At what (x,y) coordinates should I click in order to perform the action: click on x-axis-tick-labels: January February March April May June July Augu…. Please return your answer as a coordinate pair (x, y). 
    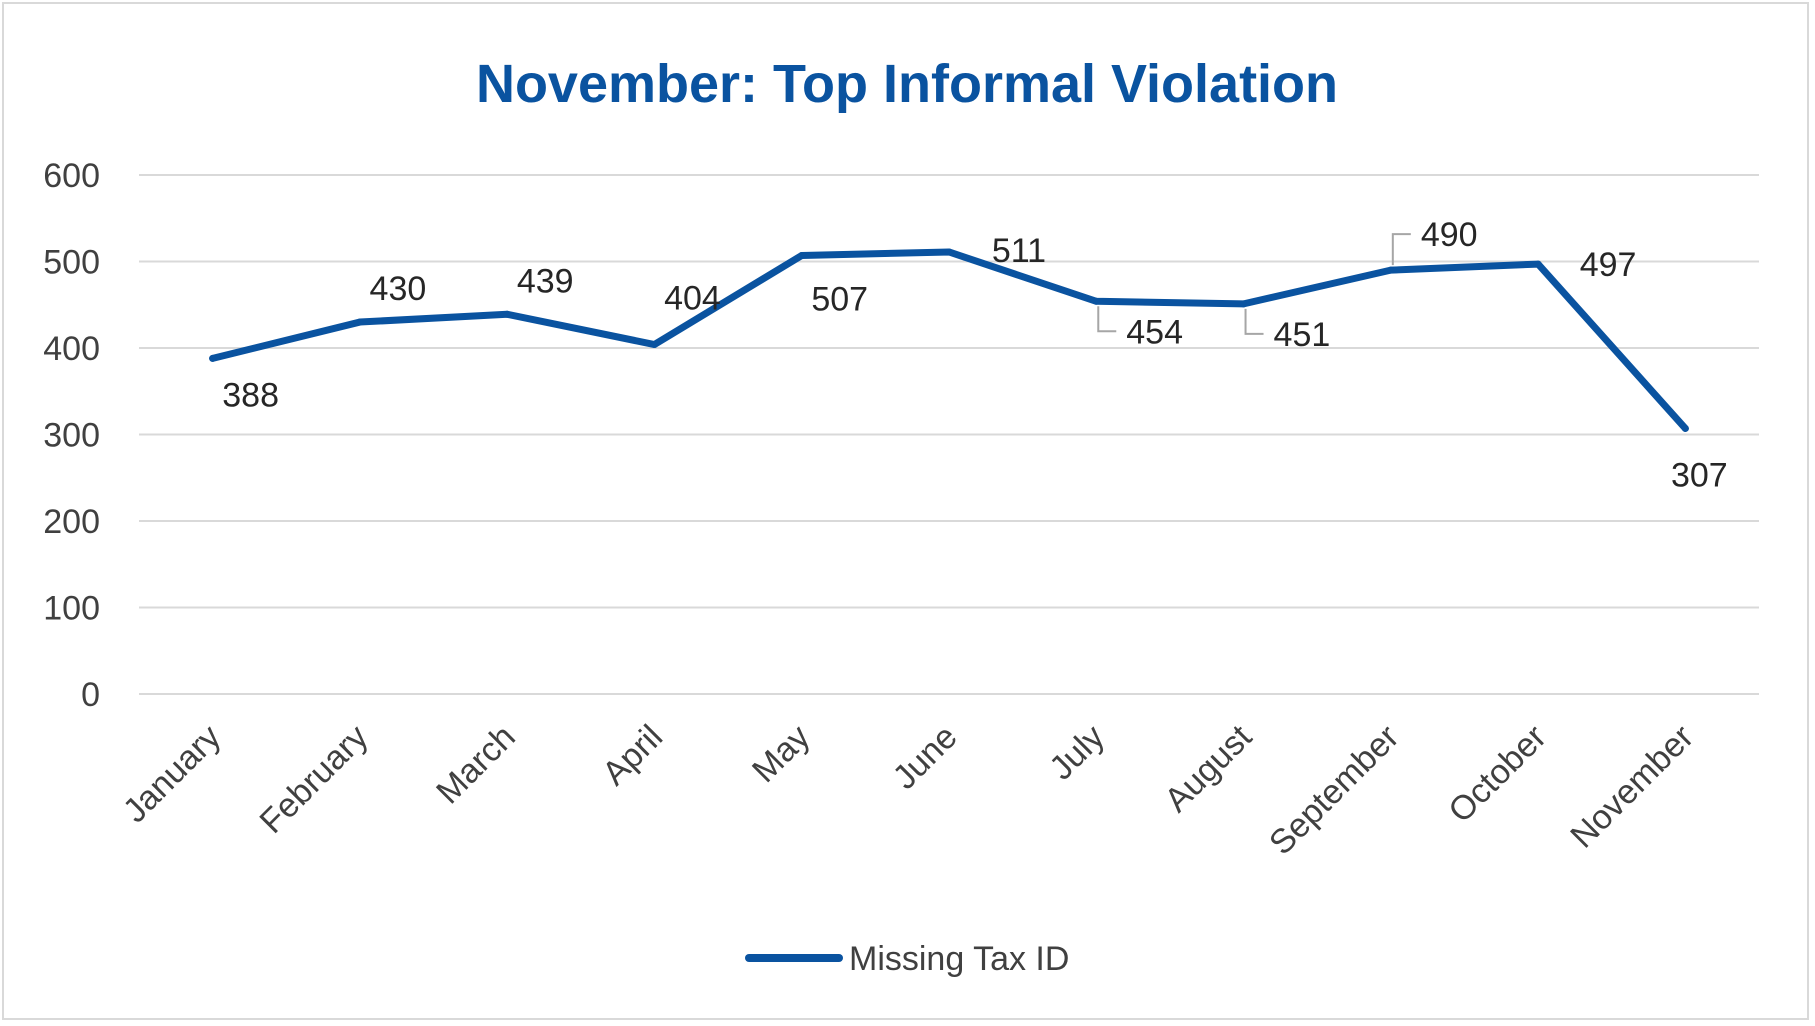
    Looking at the image, I should click on (908, 789).